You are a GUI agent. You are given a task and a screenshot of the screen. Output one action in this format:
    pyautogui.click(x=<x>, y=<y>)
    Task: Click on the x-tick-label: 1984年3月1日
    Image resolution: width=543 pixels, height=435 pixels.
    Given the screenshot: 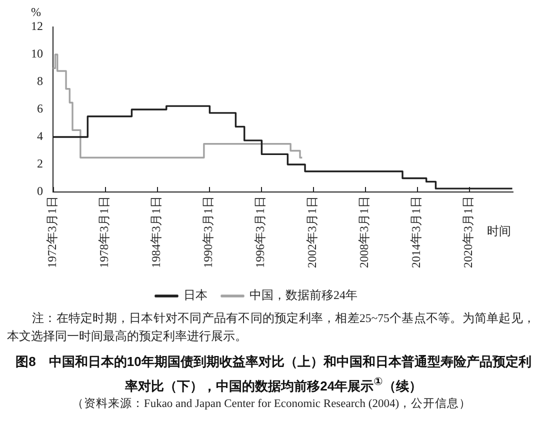 What is the action you would take?
    pyautogui.click(x=156, y=232)
    